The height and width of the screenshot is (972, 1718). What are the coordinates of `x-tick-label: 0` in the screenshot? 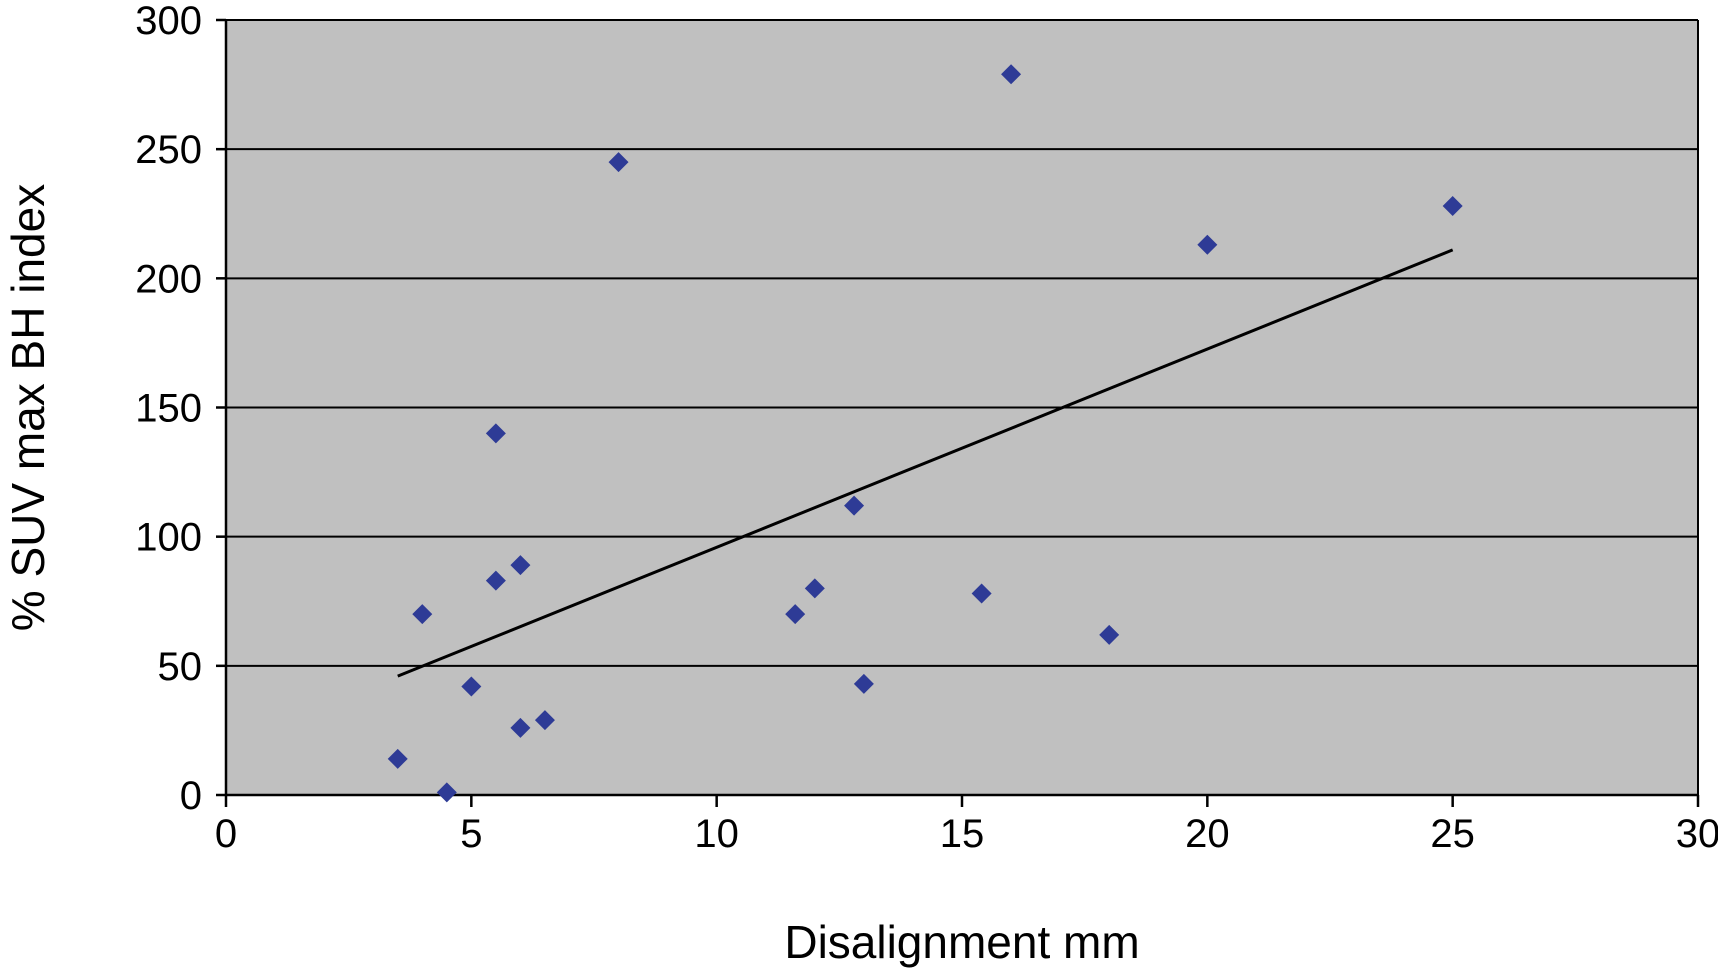 It's located at (226, 834).